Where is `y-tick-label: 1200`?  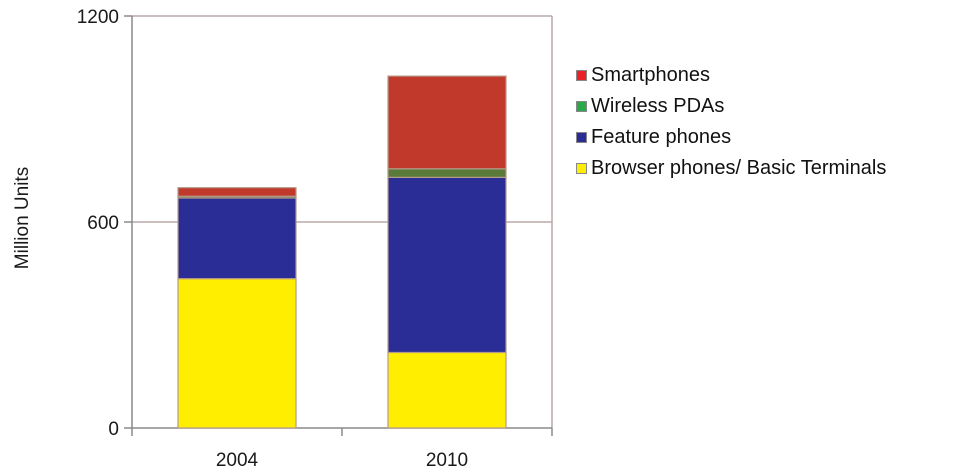 y-tick-label: 1200 is located at coordinates (98, 17).